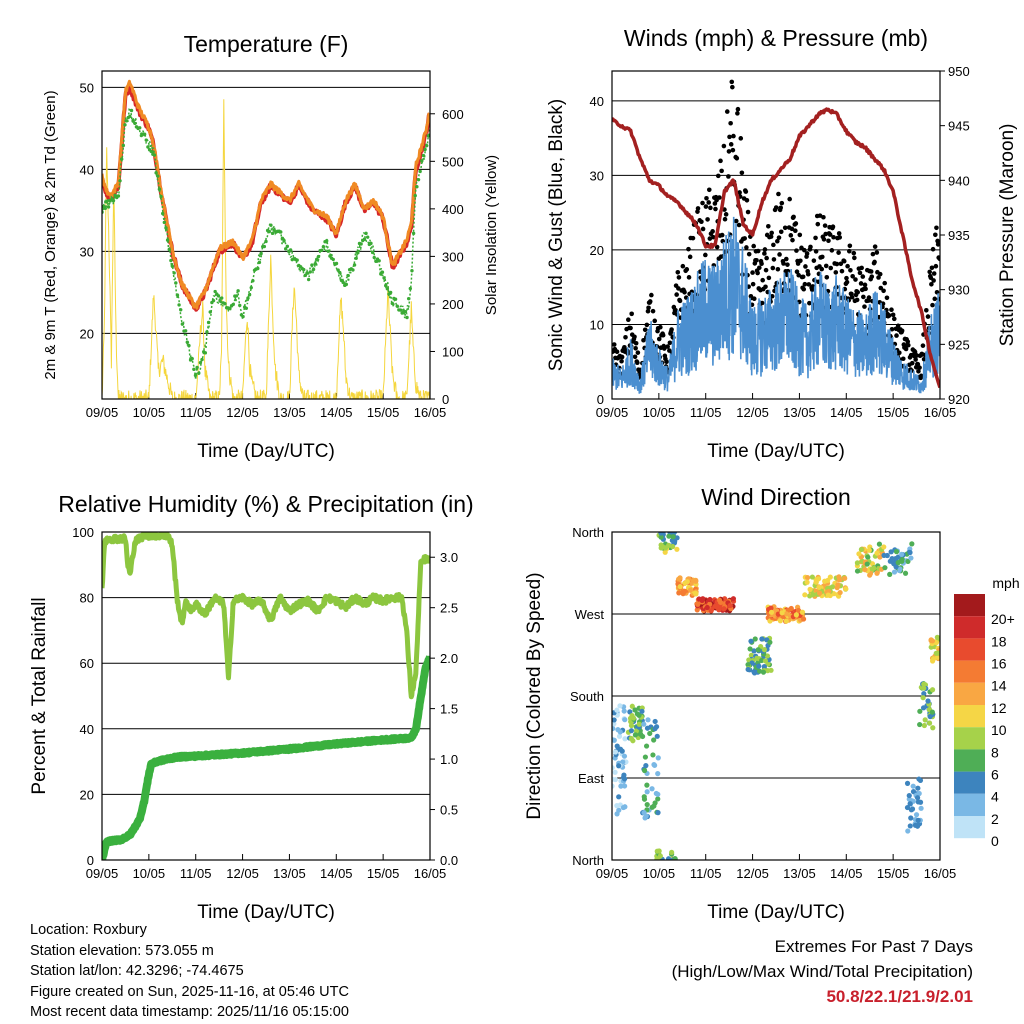 The height and width of the screenshot is (1024, 1024). I want to click on y2-axis-label: Solar Insolation (Yellow), so click(491, 235).